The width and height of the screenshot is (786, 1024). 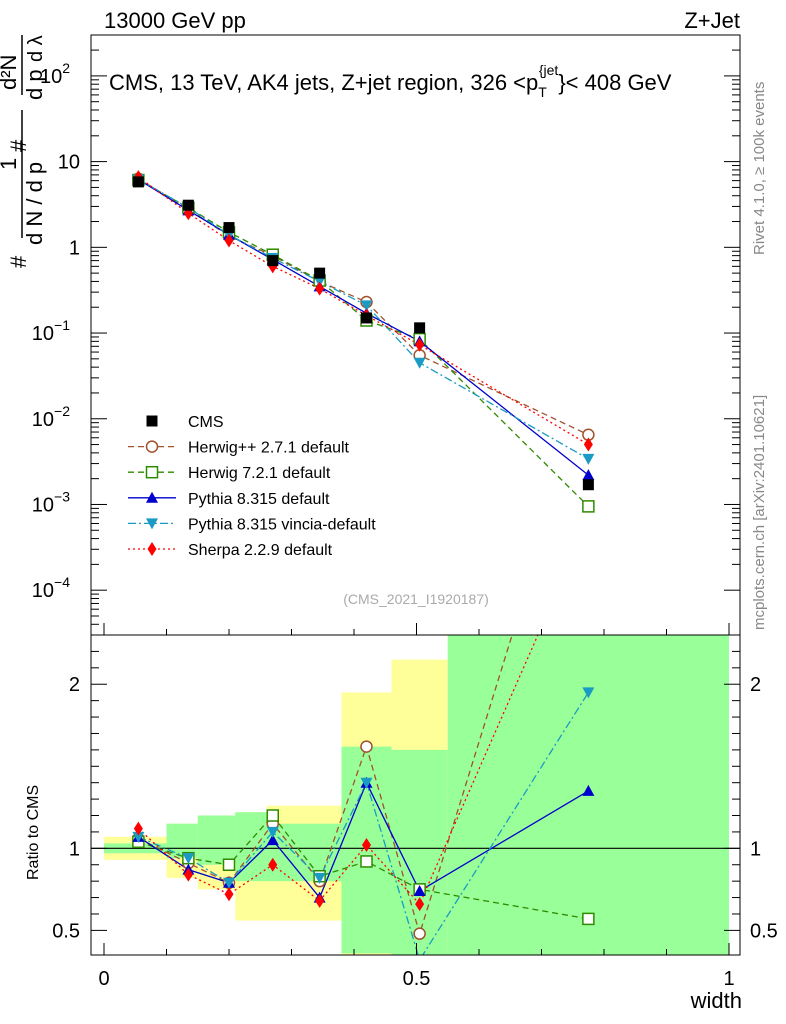 I want to click on x-tick-labels: 0 0.5 1, so click(x=416, y=979).